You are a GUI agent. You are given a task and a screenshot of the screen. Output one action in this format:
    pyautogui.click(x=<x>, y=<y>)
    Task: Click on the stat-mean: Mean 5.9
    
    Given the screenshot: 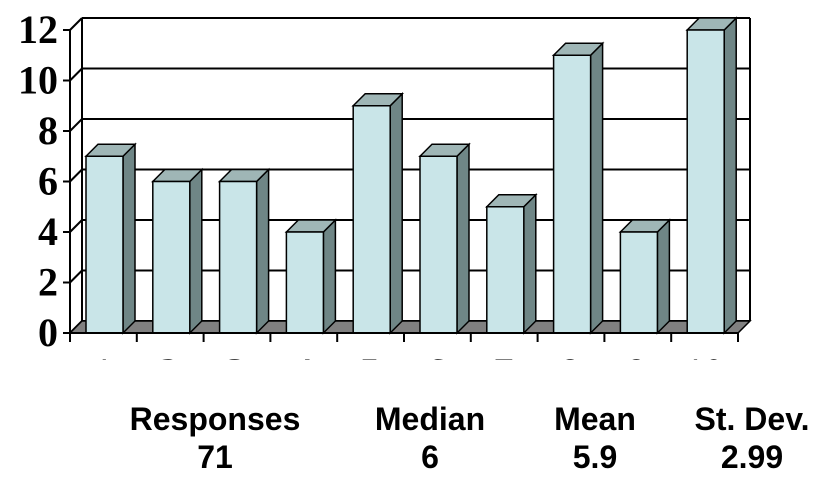 What is the action you would take?
    pyautogui.click(x=595, y=438)
    